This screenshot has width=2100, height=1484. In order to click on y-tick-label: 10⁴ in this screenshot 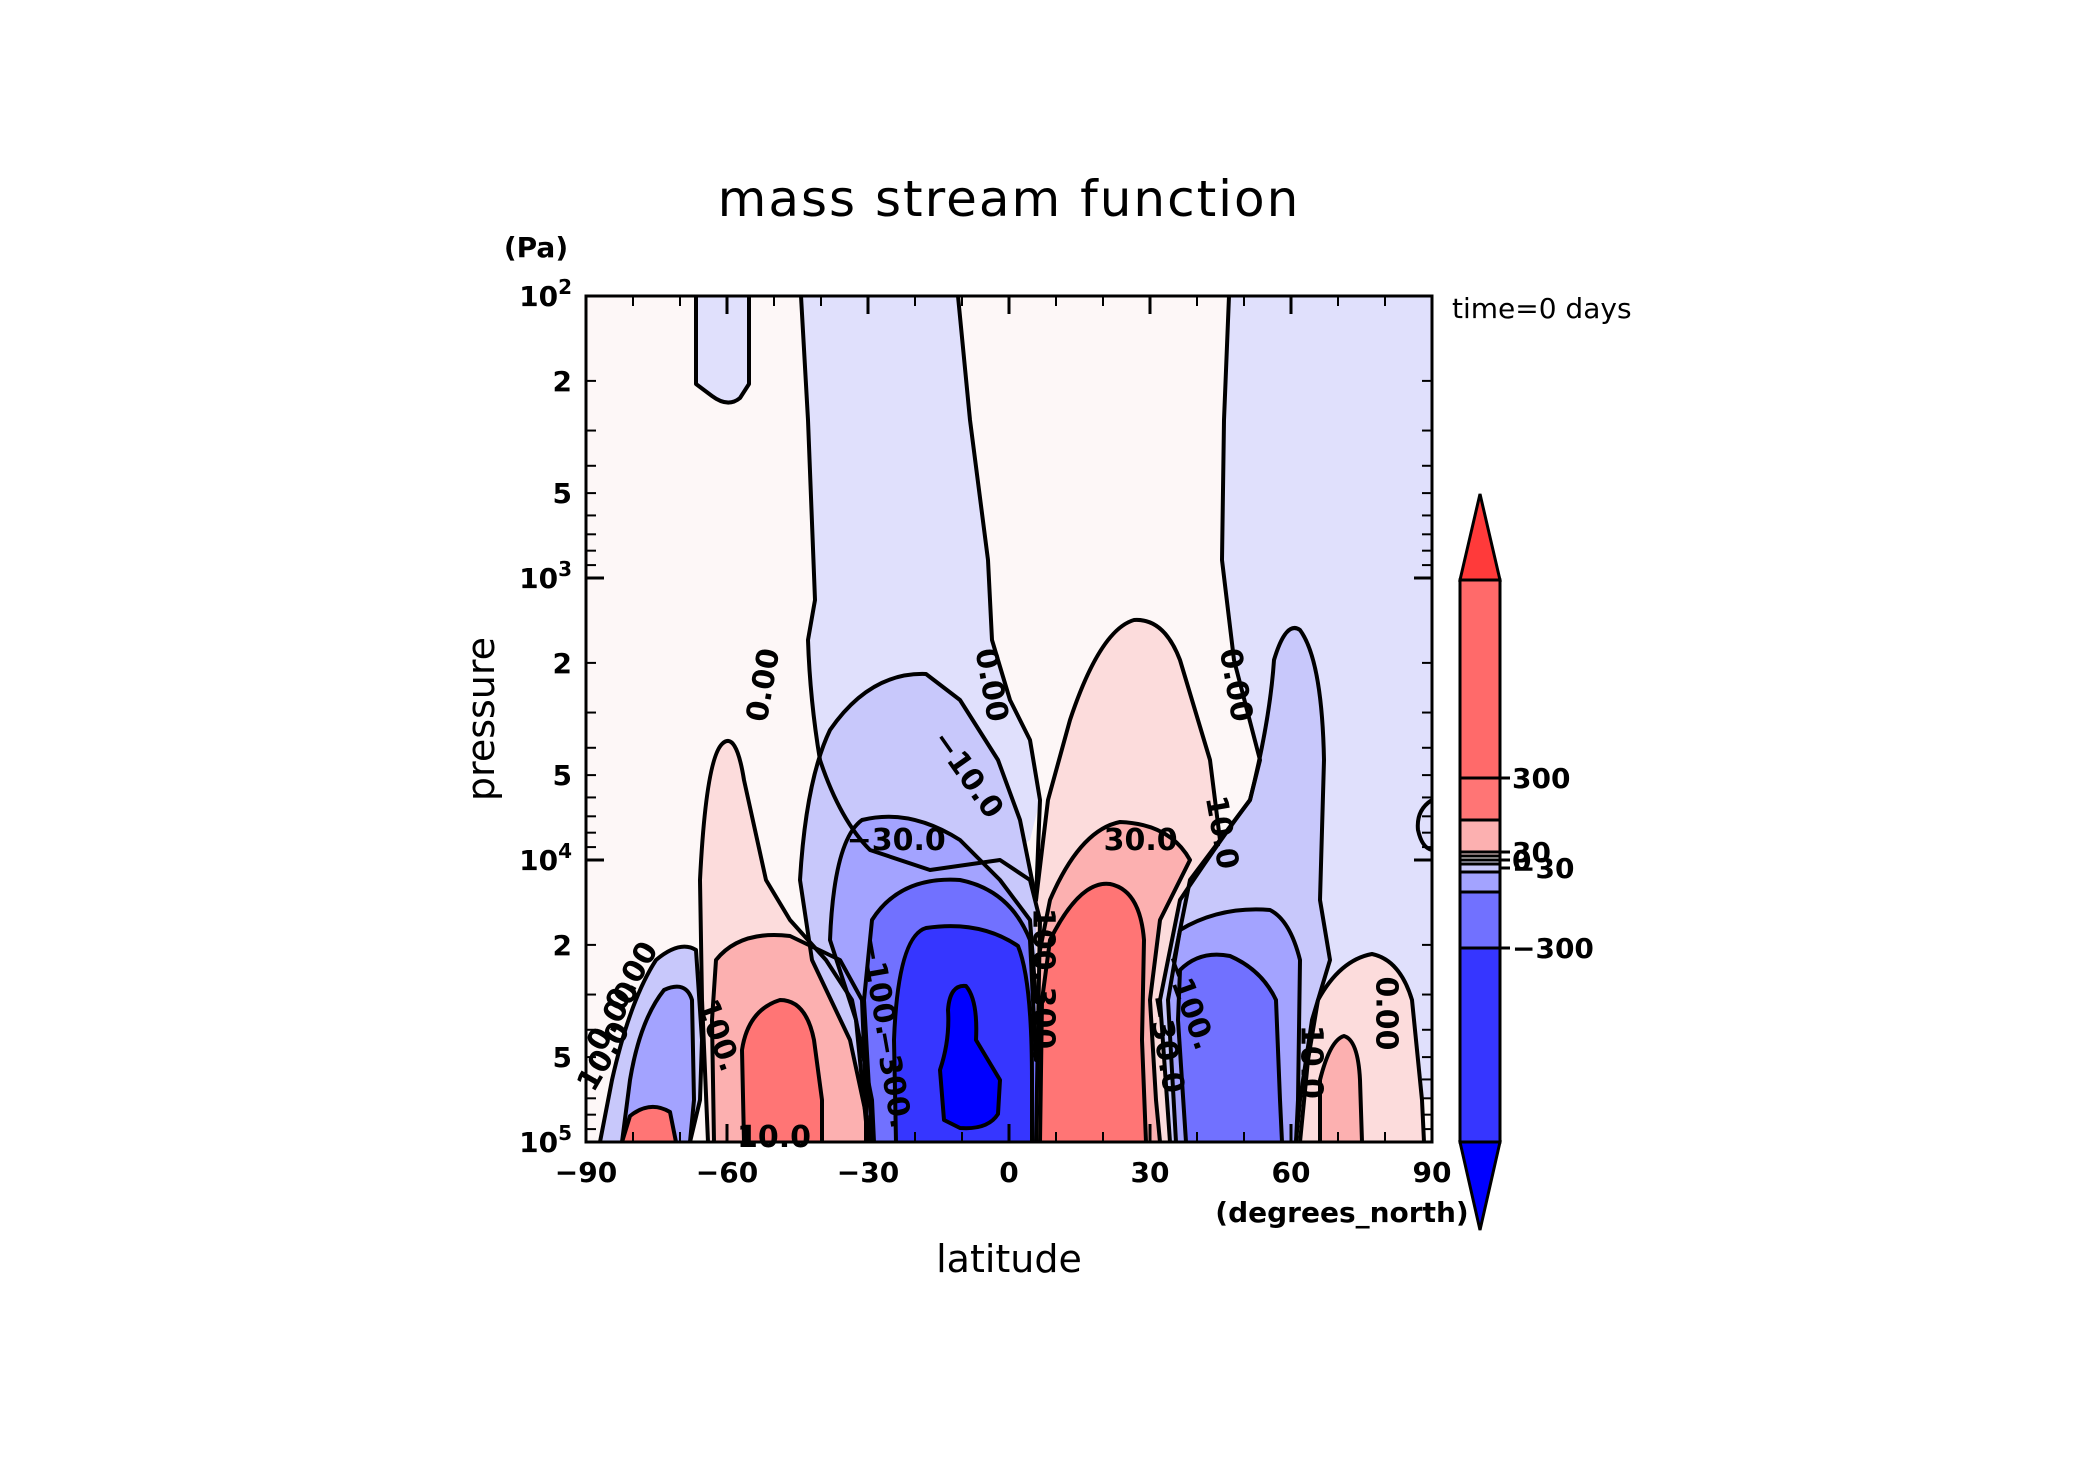, I will do `click(545, 858)`.